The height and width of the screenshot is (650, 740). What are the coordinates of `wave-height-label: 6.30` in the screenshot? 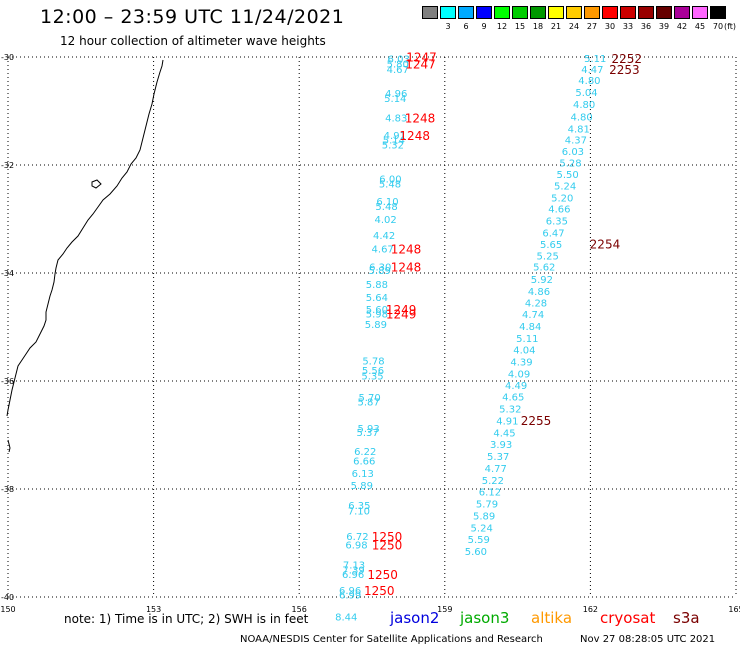 It's located at (380, 268).